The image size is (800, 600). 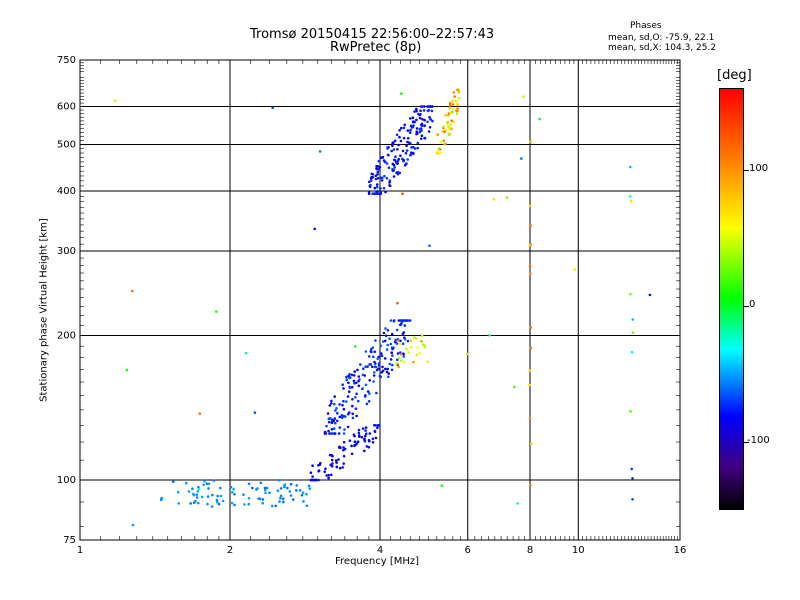 What do you see at coordinates (530, 550) in the screenshot?
I see `x-tick-label: 8` at bounding box center [530, 550].